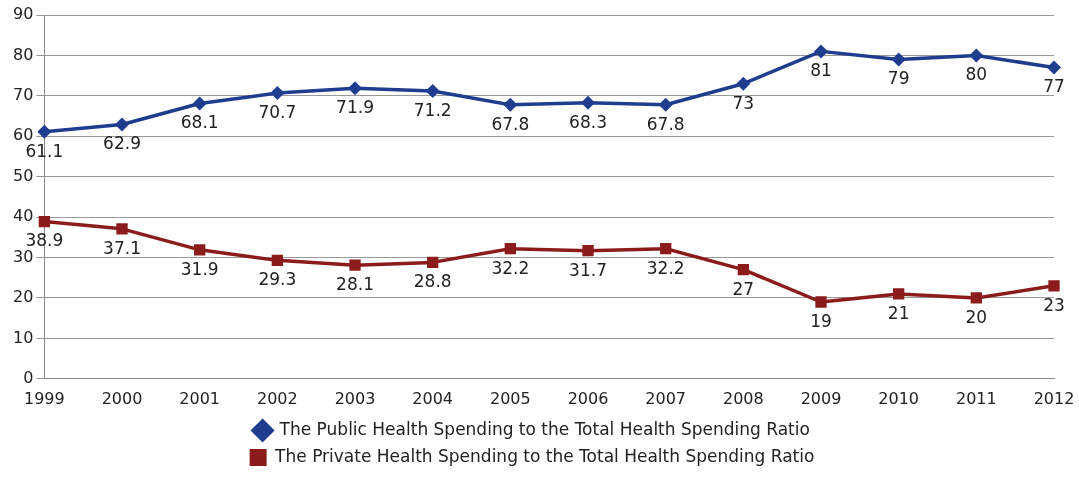 Image resolution: width=1079 pixels, height=481 pixels. I want to click on data-label: 70.7, so click(277, 111).